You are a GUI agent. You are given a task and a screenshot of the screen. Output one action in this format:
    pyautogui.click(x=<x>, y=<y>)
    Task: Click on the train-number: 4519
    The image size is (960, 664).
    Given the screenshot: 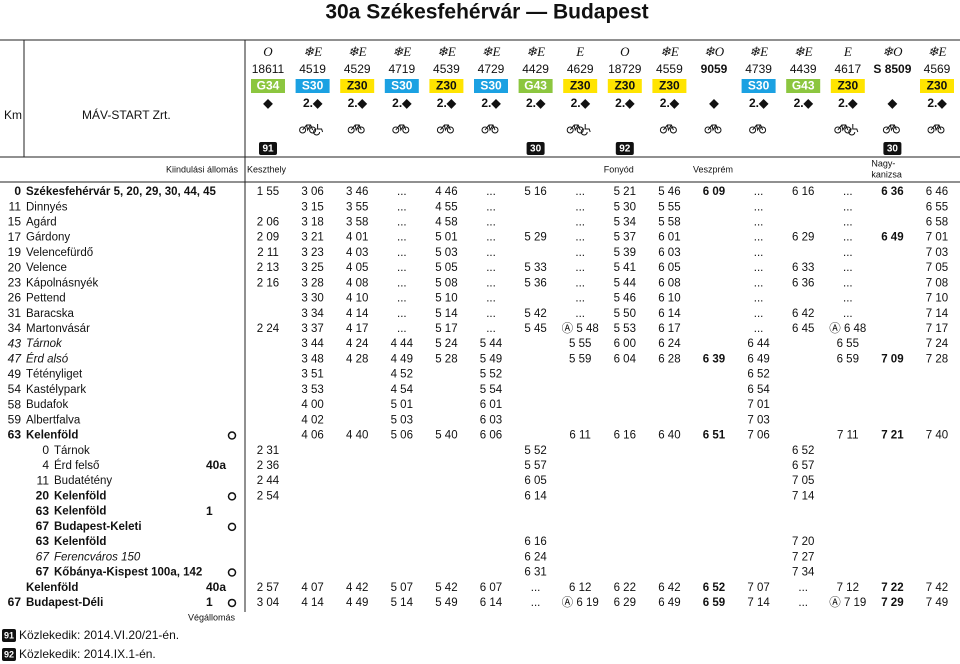 What is the action you would take?
    pyautogui.click(x=312, y=69)
    